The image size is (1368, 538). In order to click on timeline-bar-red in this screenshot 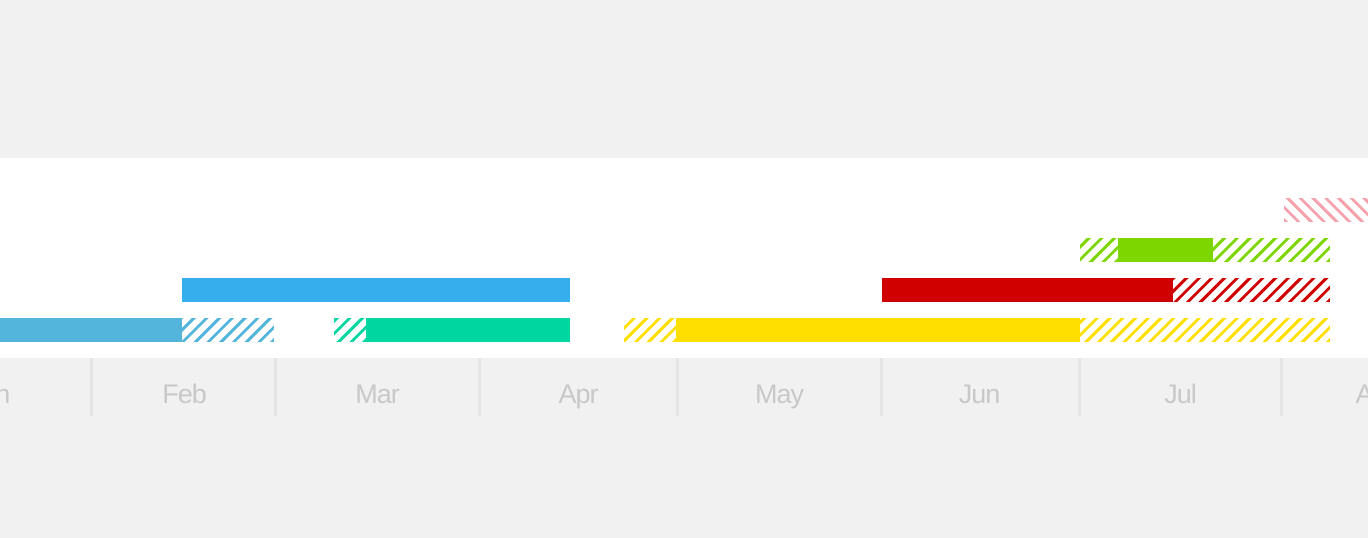, I will do `click(1106, 290)`.